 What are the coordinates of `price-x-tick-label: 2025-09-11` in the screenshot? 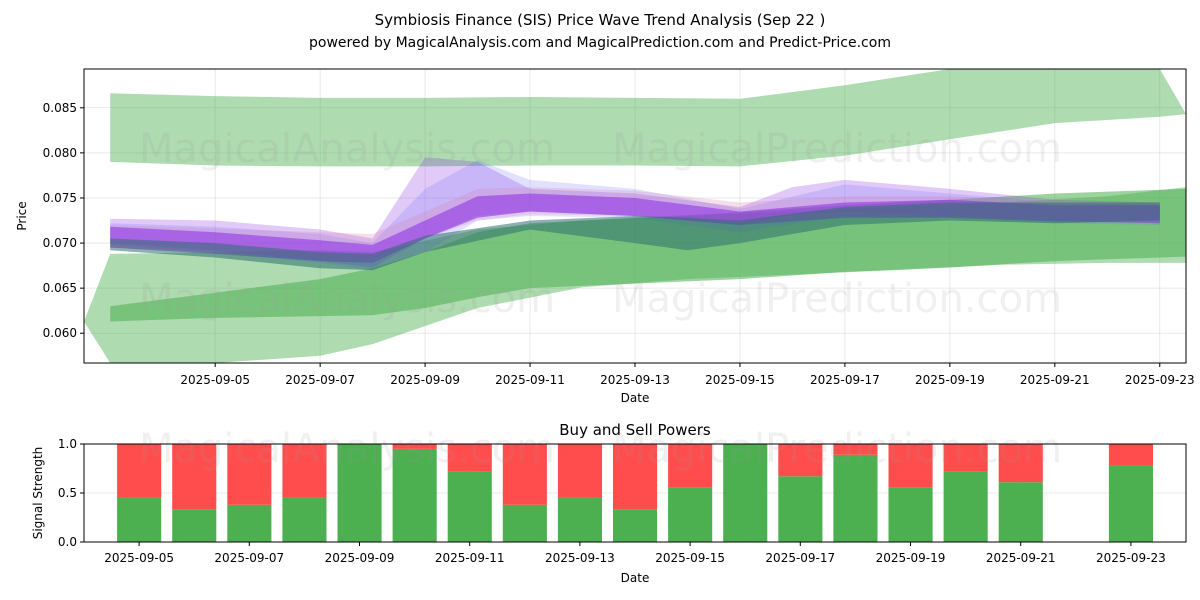 It's located at (530, 380).